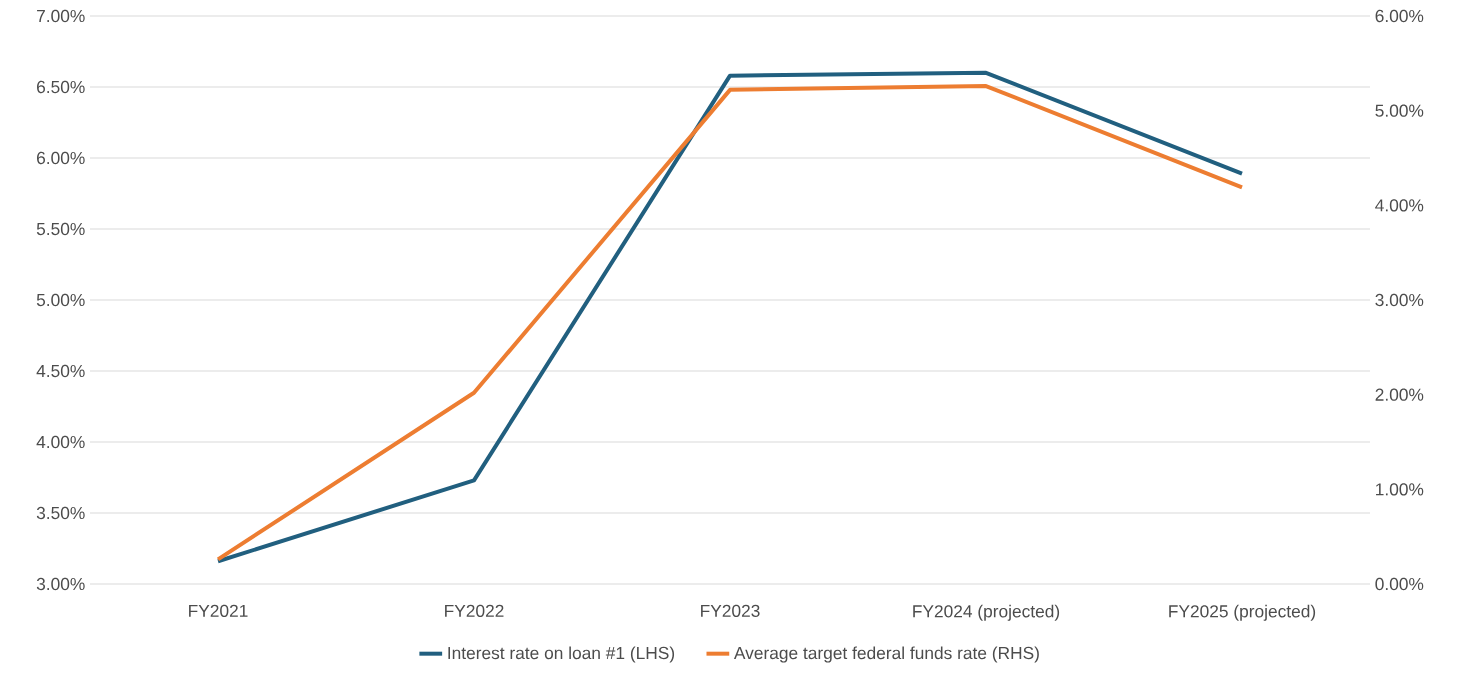 The width and height of the screenshot is (1469, 679). What do you see at coordinates (60, 584) in the screenshot?
I see `y-tick-label: 3.00%` at bounding box center [60, 584].